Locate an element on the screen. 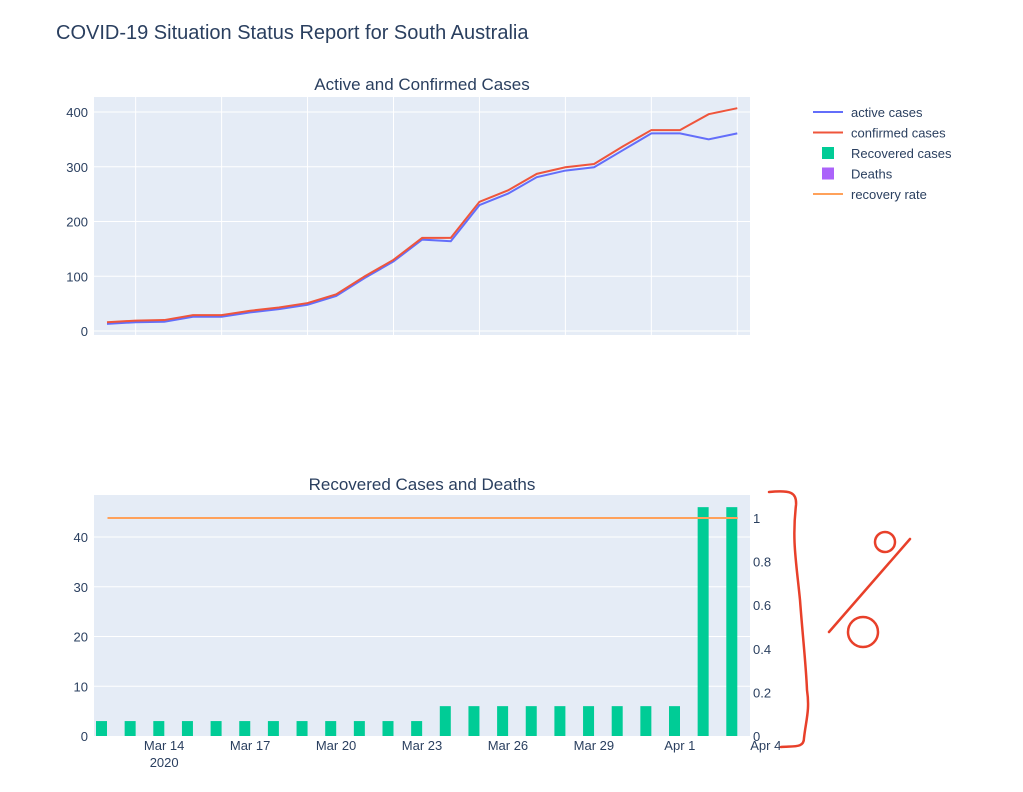 Image resolution: width=1023 pixels, height=792 pixels. x-tick-label: Mar 23 is located at coordinates (422, 745).